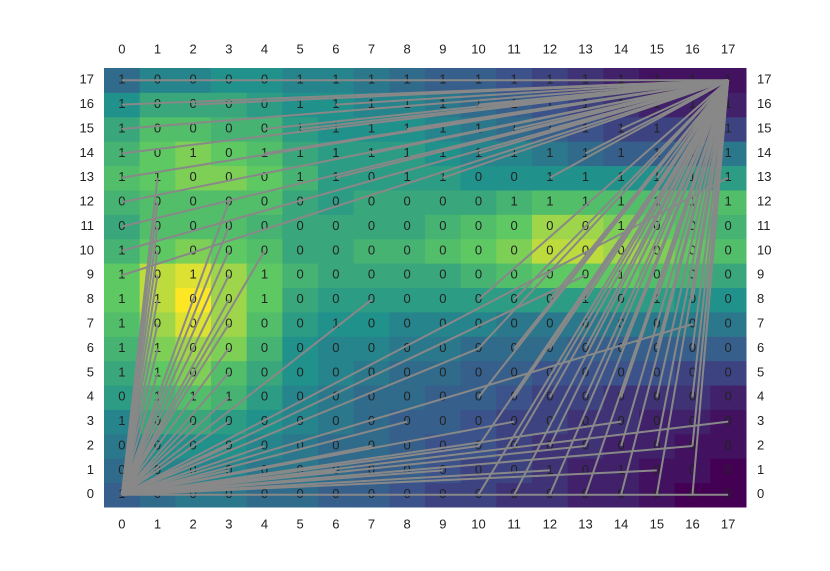  I want to click on x-tick-label-bottom: 11, so click(514, 523).